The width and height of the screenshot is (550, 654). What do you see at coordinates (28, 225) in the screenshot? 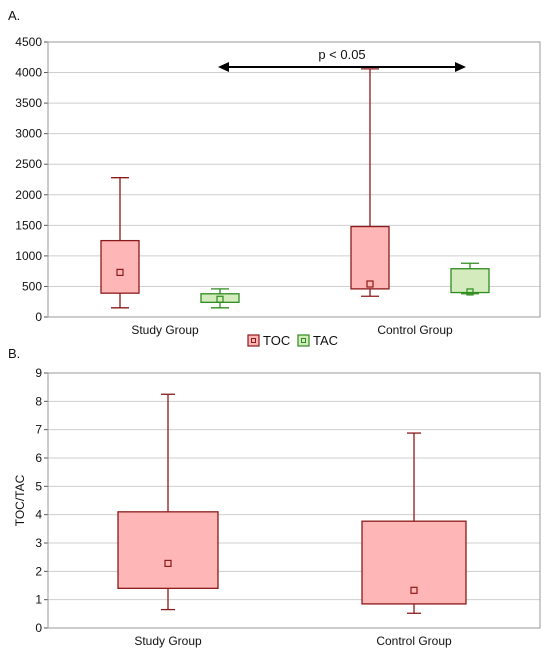
I see `y-tick-label: 1500` at bounding box center [28, 225].